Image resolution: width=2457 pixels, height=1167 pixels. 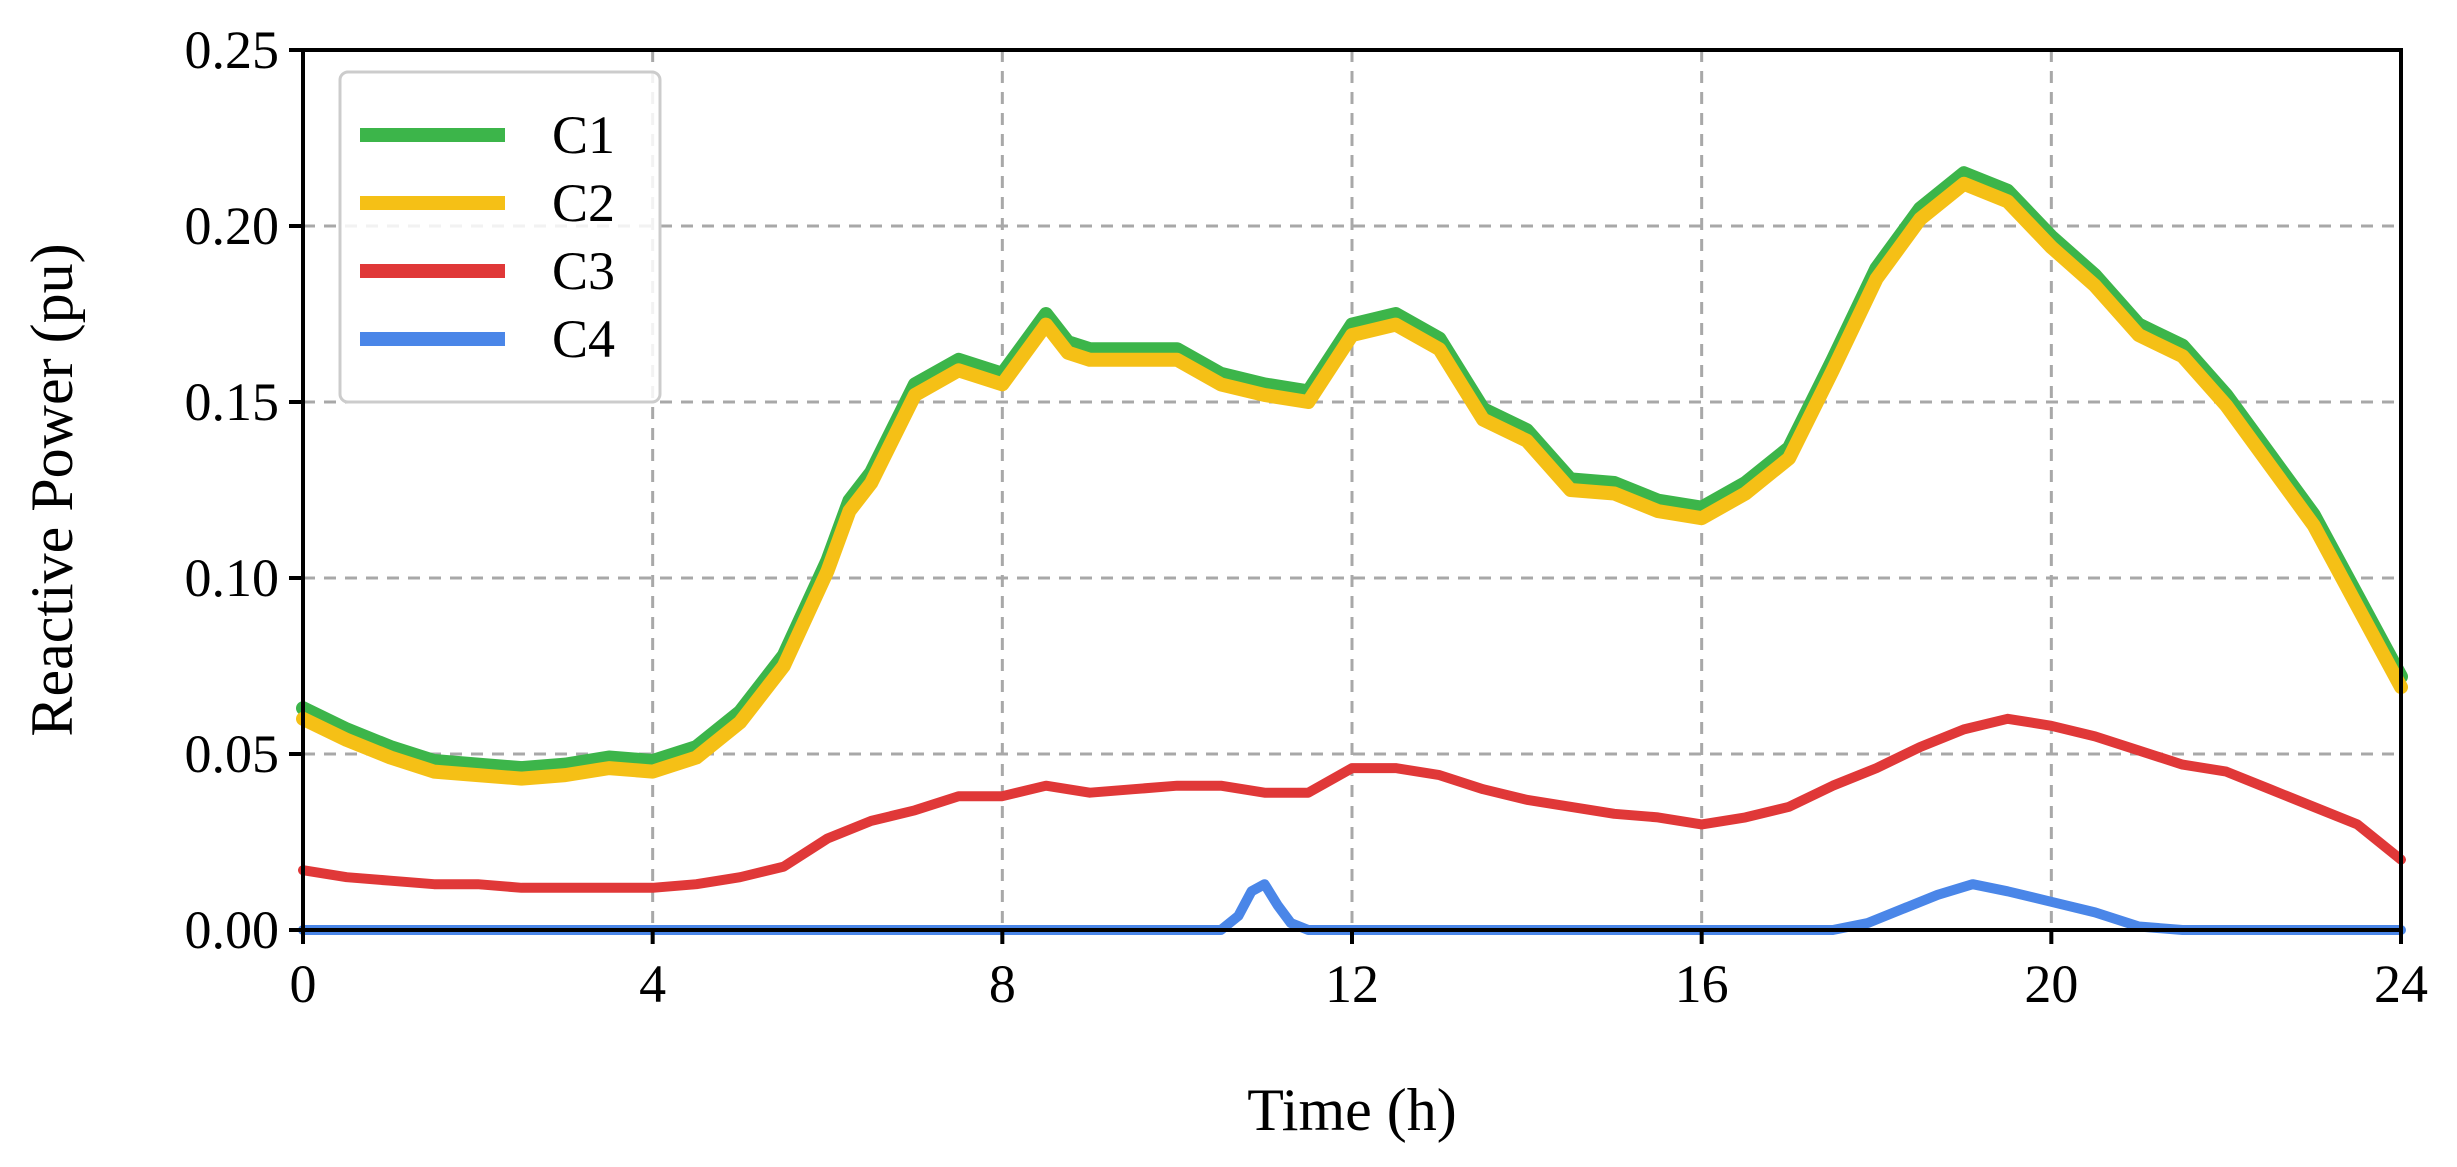 What do you see at coordinates (232, 402) in the screenshot?
I see `y-tick-label: 0.15` at bounding box center [232, 402].